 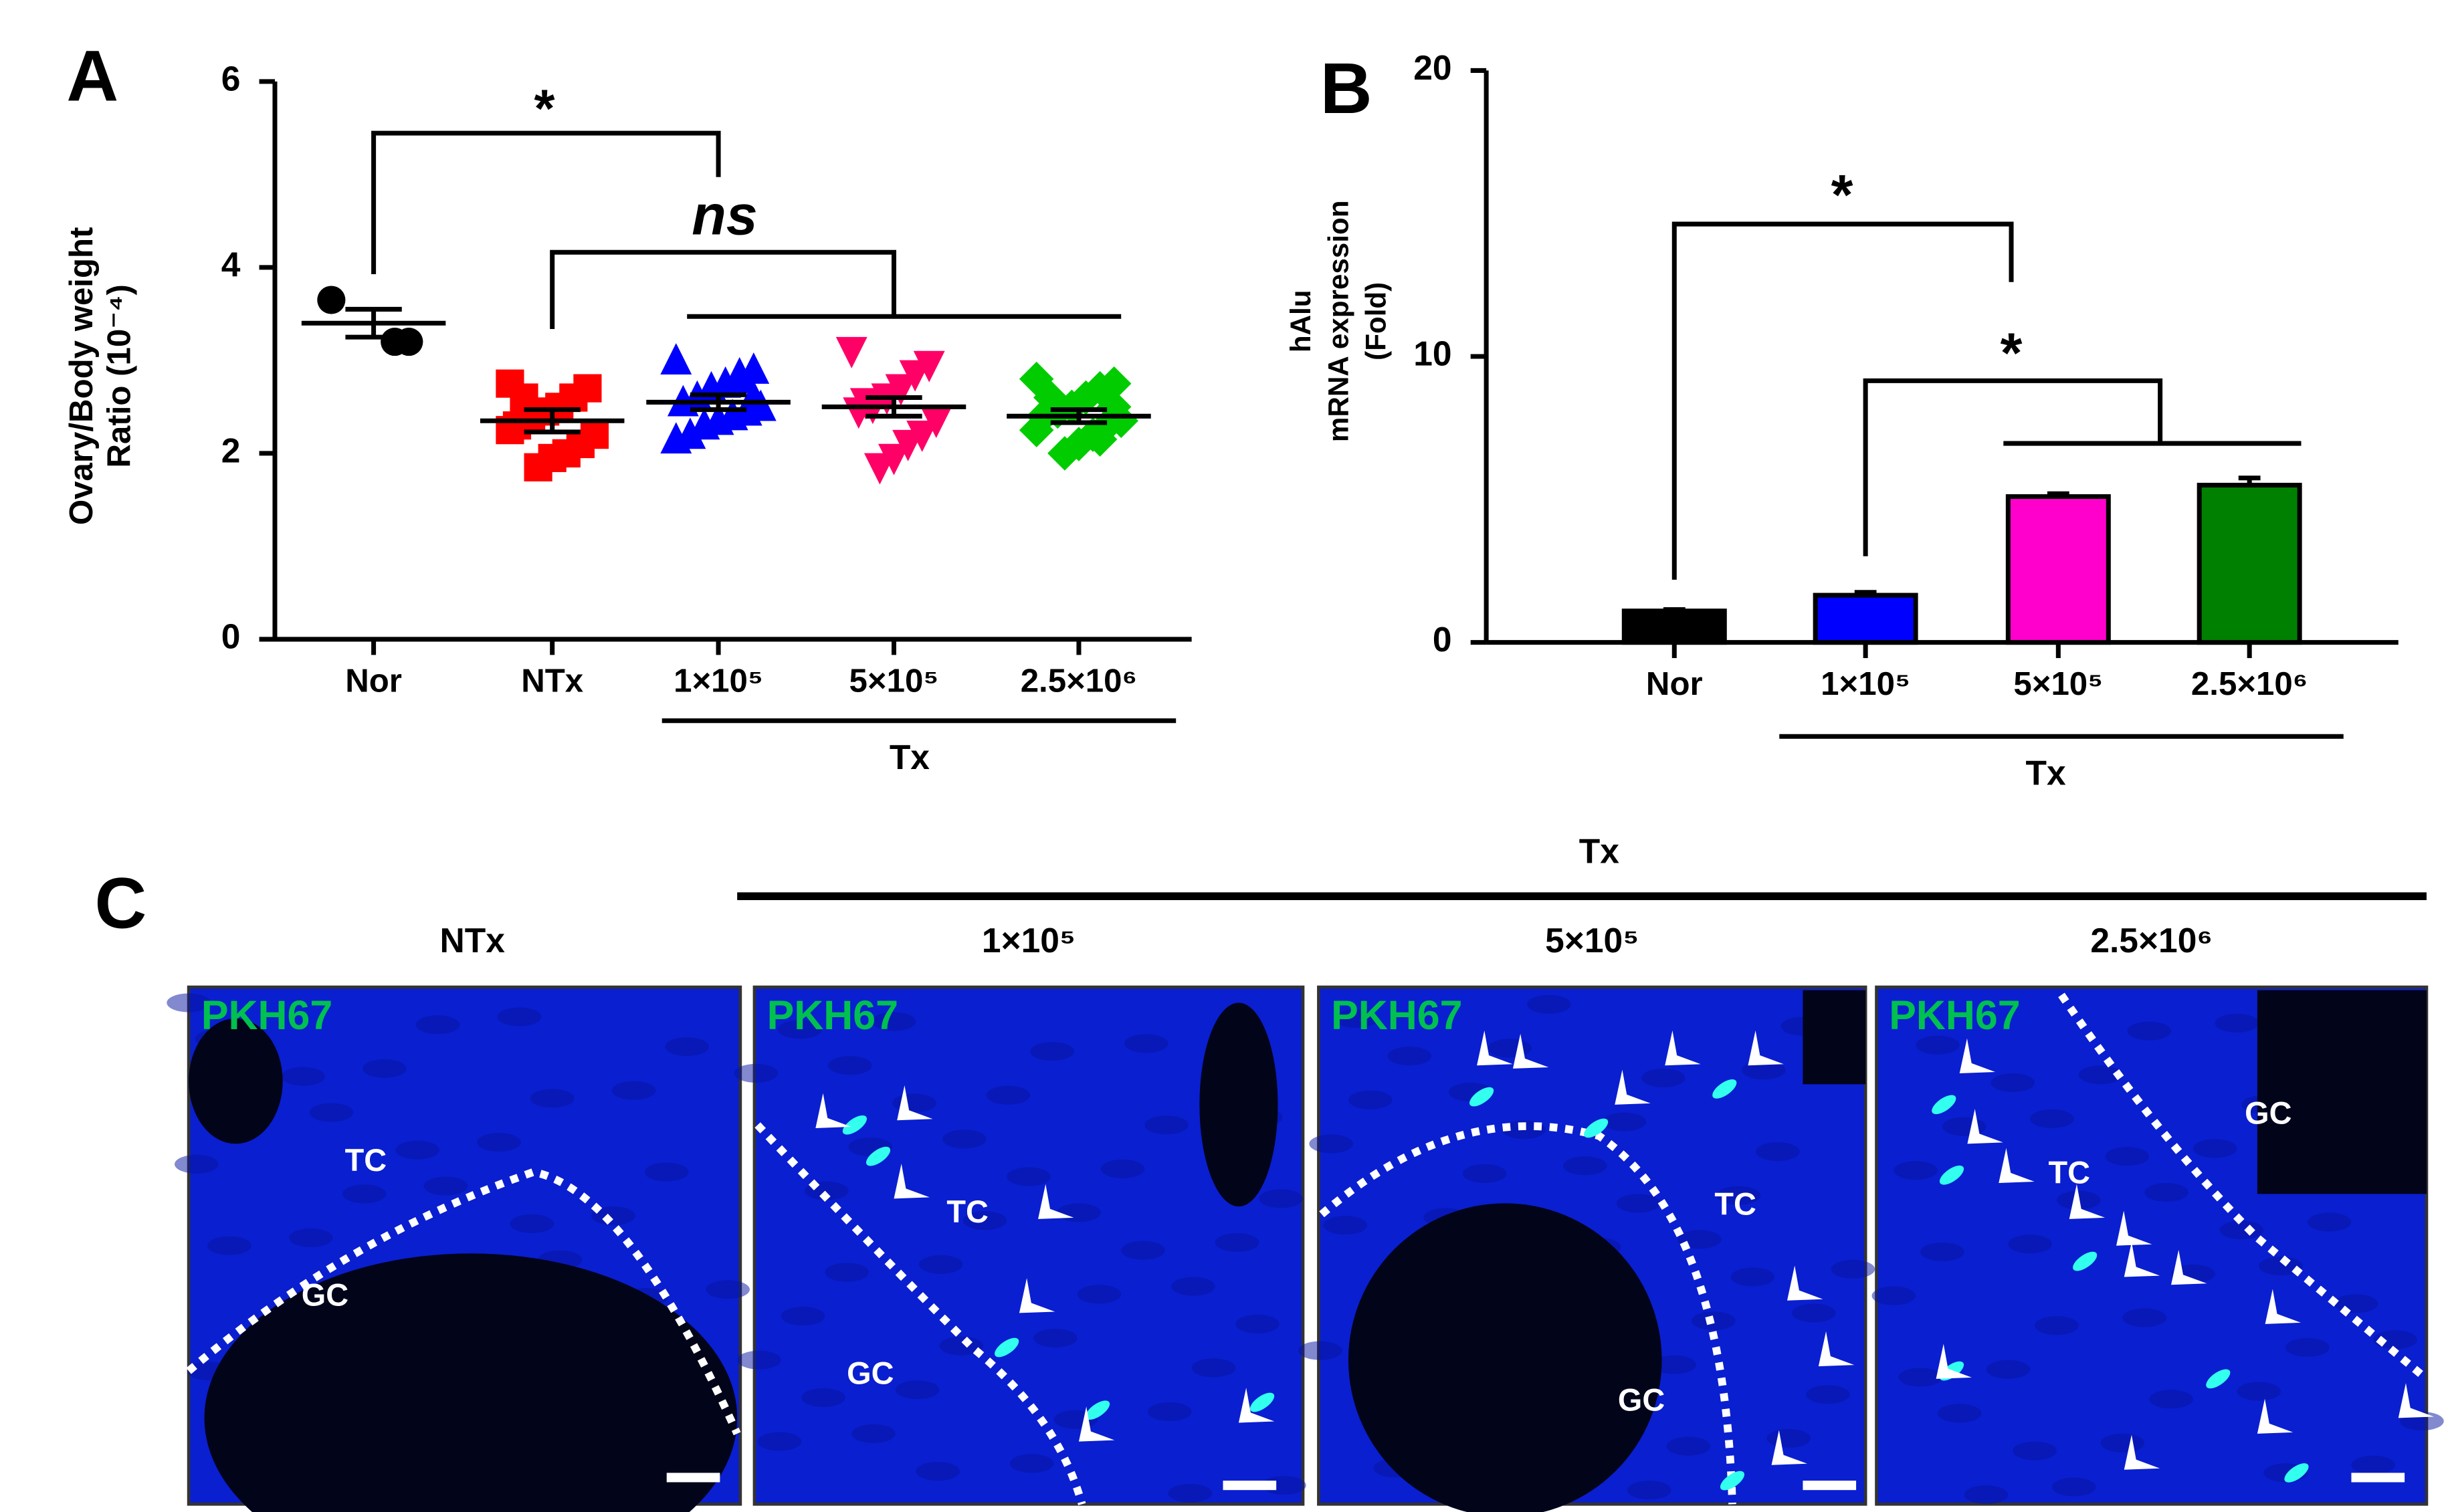 What do you see at coordinates (118, 375) in the screenshot?
I see `y-axis-label: Ratio (10⁻⁴)` at bounding box center [118, 375].